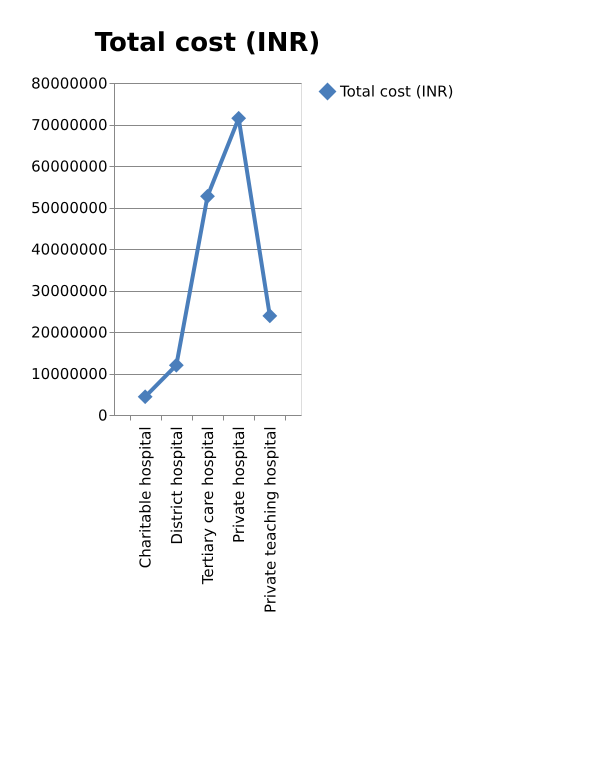 Image resolution: width=593 pixels, height=769 pixels. What do you see at coordinates (69, 208) in the screenshot?
I see `y-tick-label: 50000000` at bounding box center [69, 208].